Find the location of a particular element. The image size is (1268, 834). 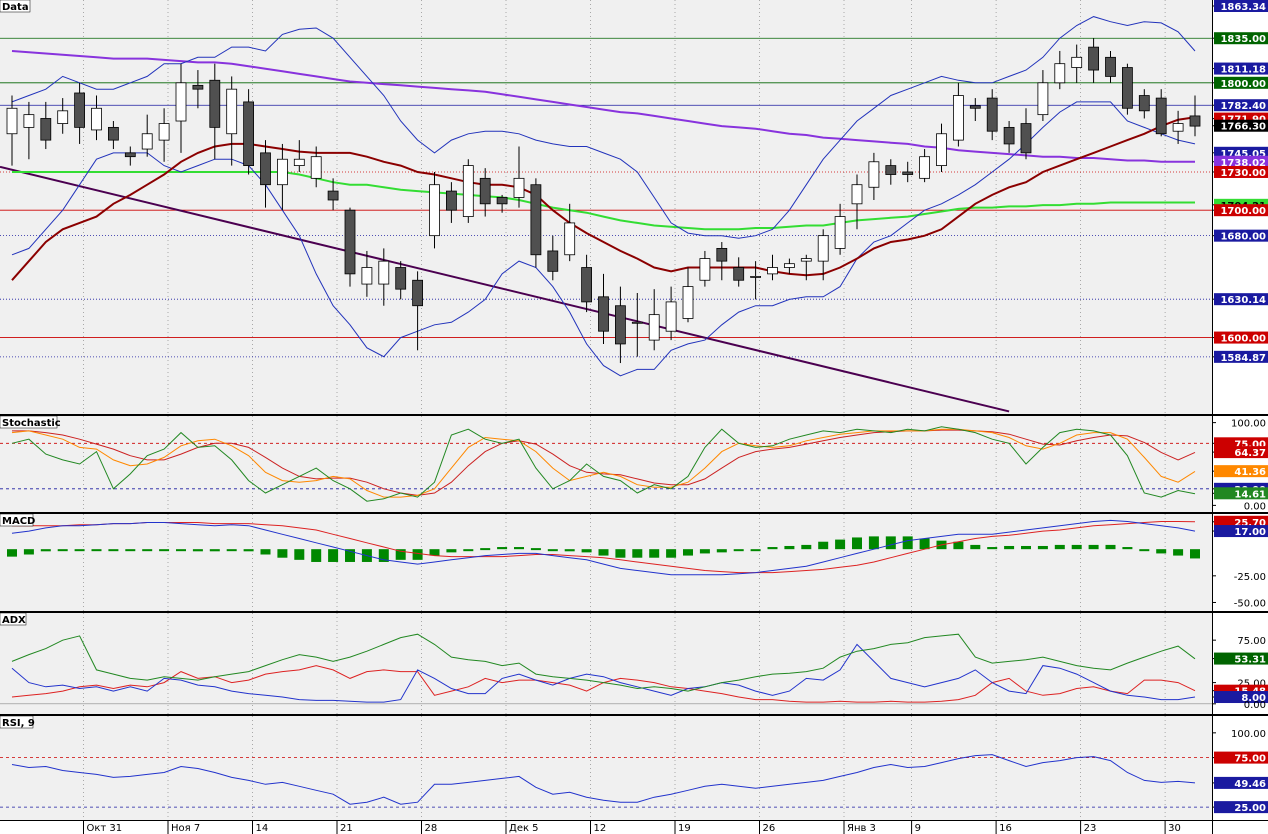

adx-grid is located at coordinates (624, 663).